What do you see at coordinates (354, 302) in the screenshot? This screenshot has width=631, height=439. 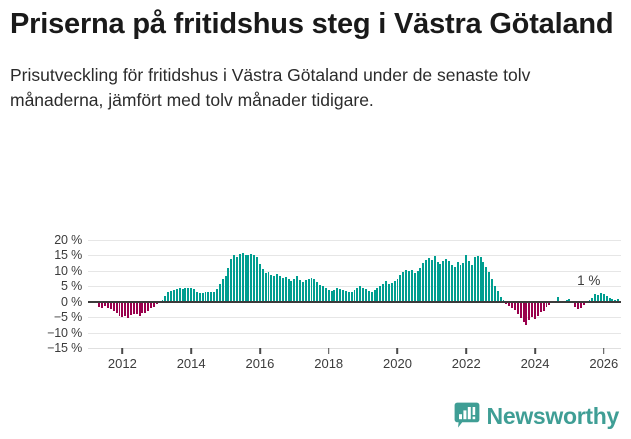 I see `zero-line` at bounding box center [354, 302].